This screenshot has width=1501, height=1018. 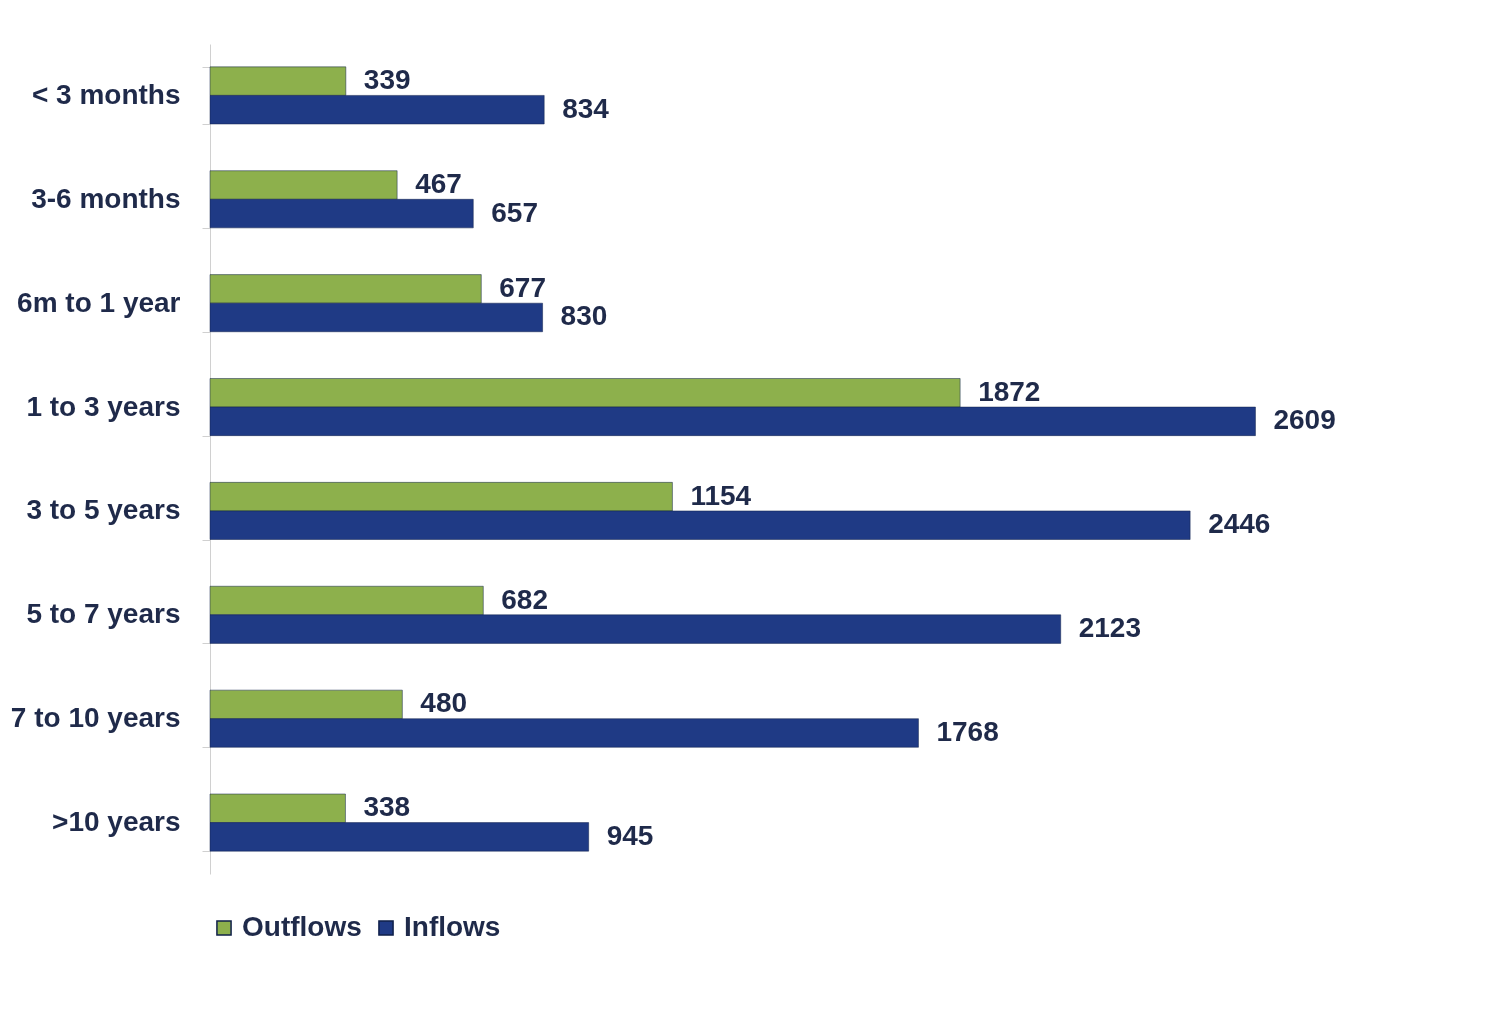 I want to click on data-label: 467, so click(x=438, y=184).